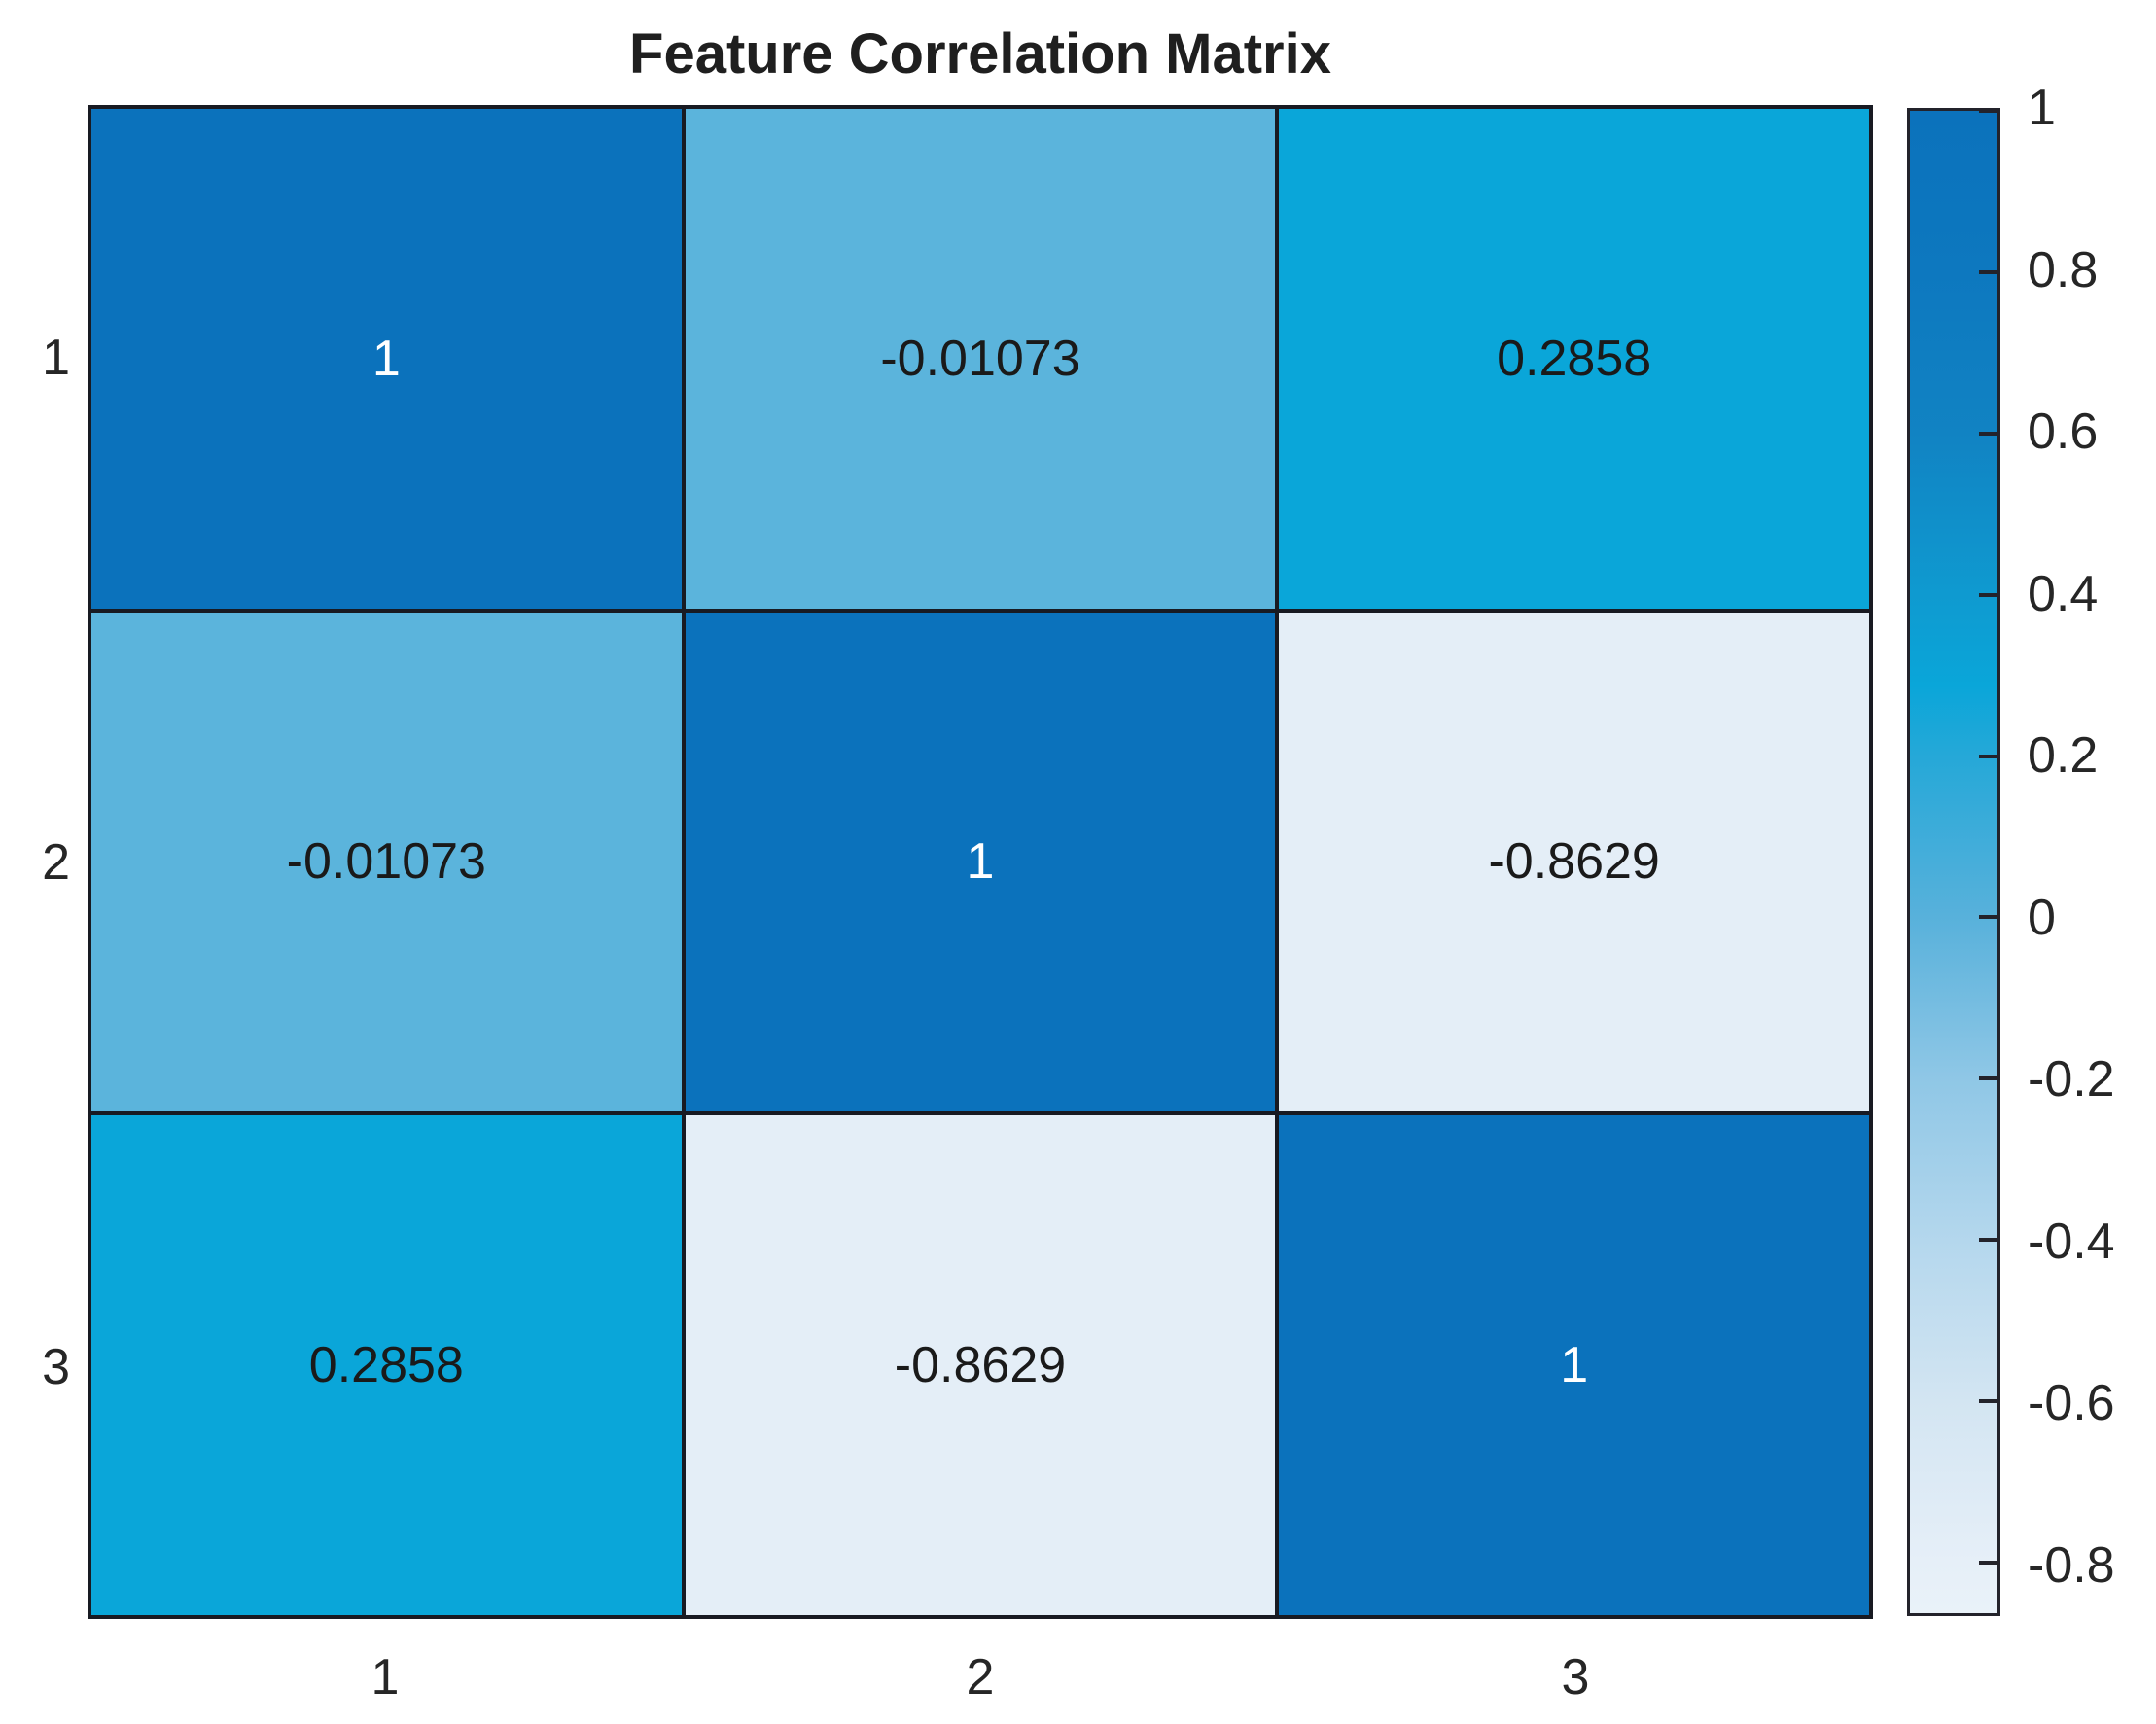 The height and width of the screenshot is (1724, 2156). Describe the element at coordinates (56, 358) in the screenshot. I see `y-tick-label-1: 1` at that location.